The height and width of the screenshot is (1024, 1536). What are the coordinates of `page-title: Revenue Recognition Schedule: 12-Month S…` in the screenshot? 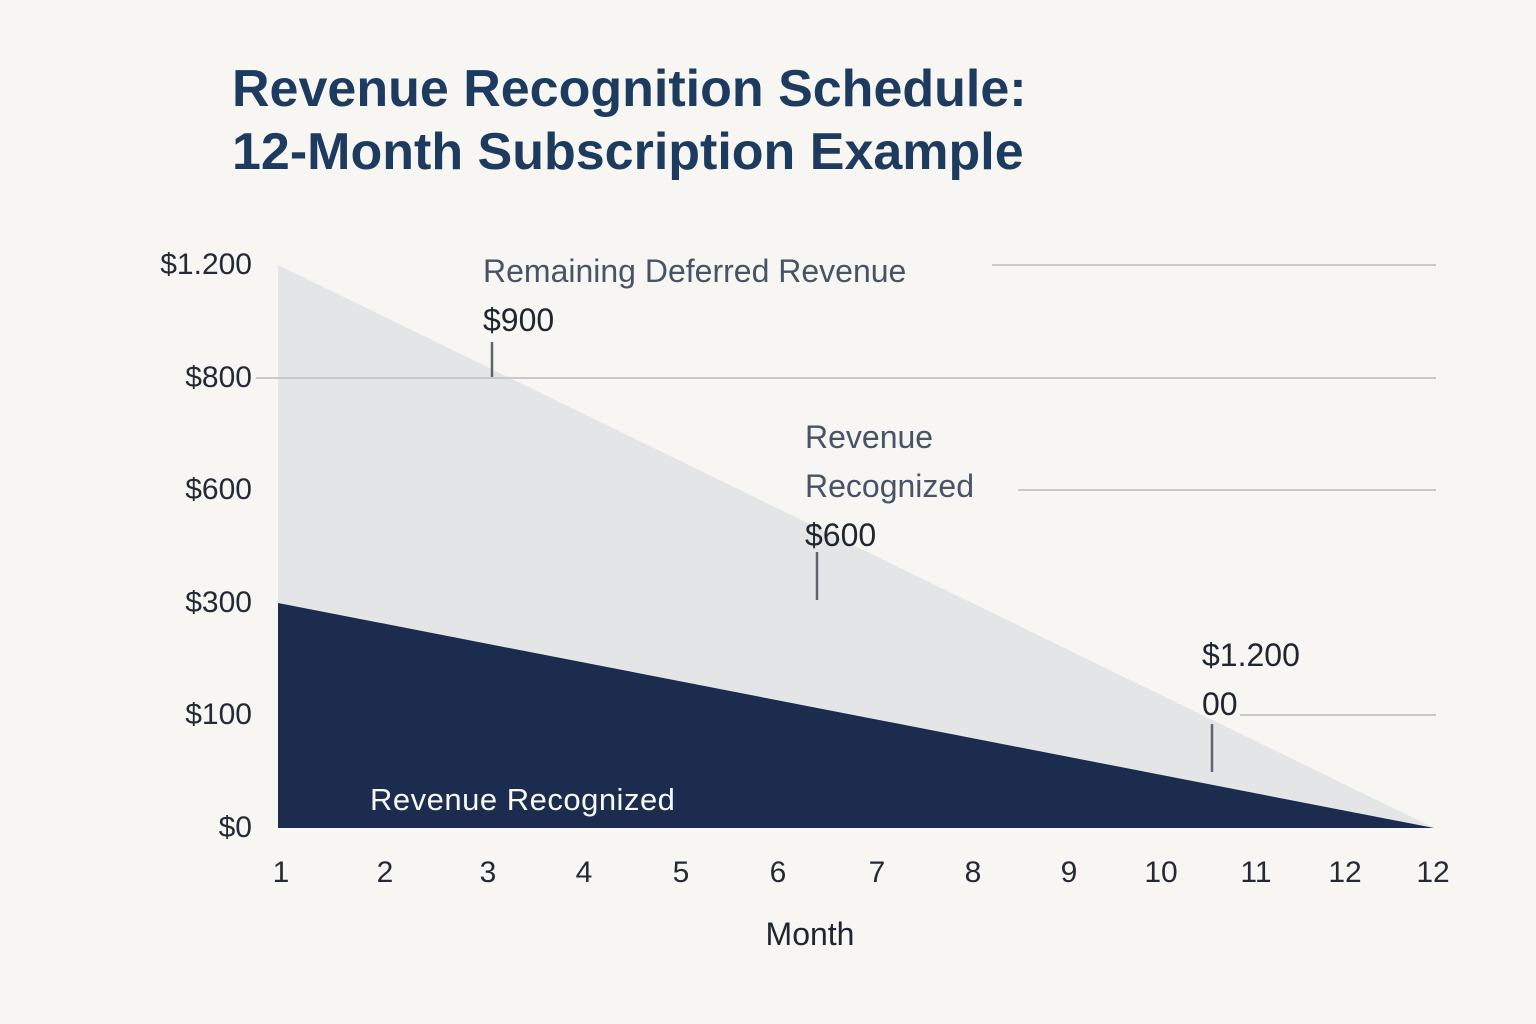 It's located at (629, 121).